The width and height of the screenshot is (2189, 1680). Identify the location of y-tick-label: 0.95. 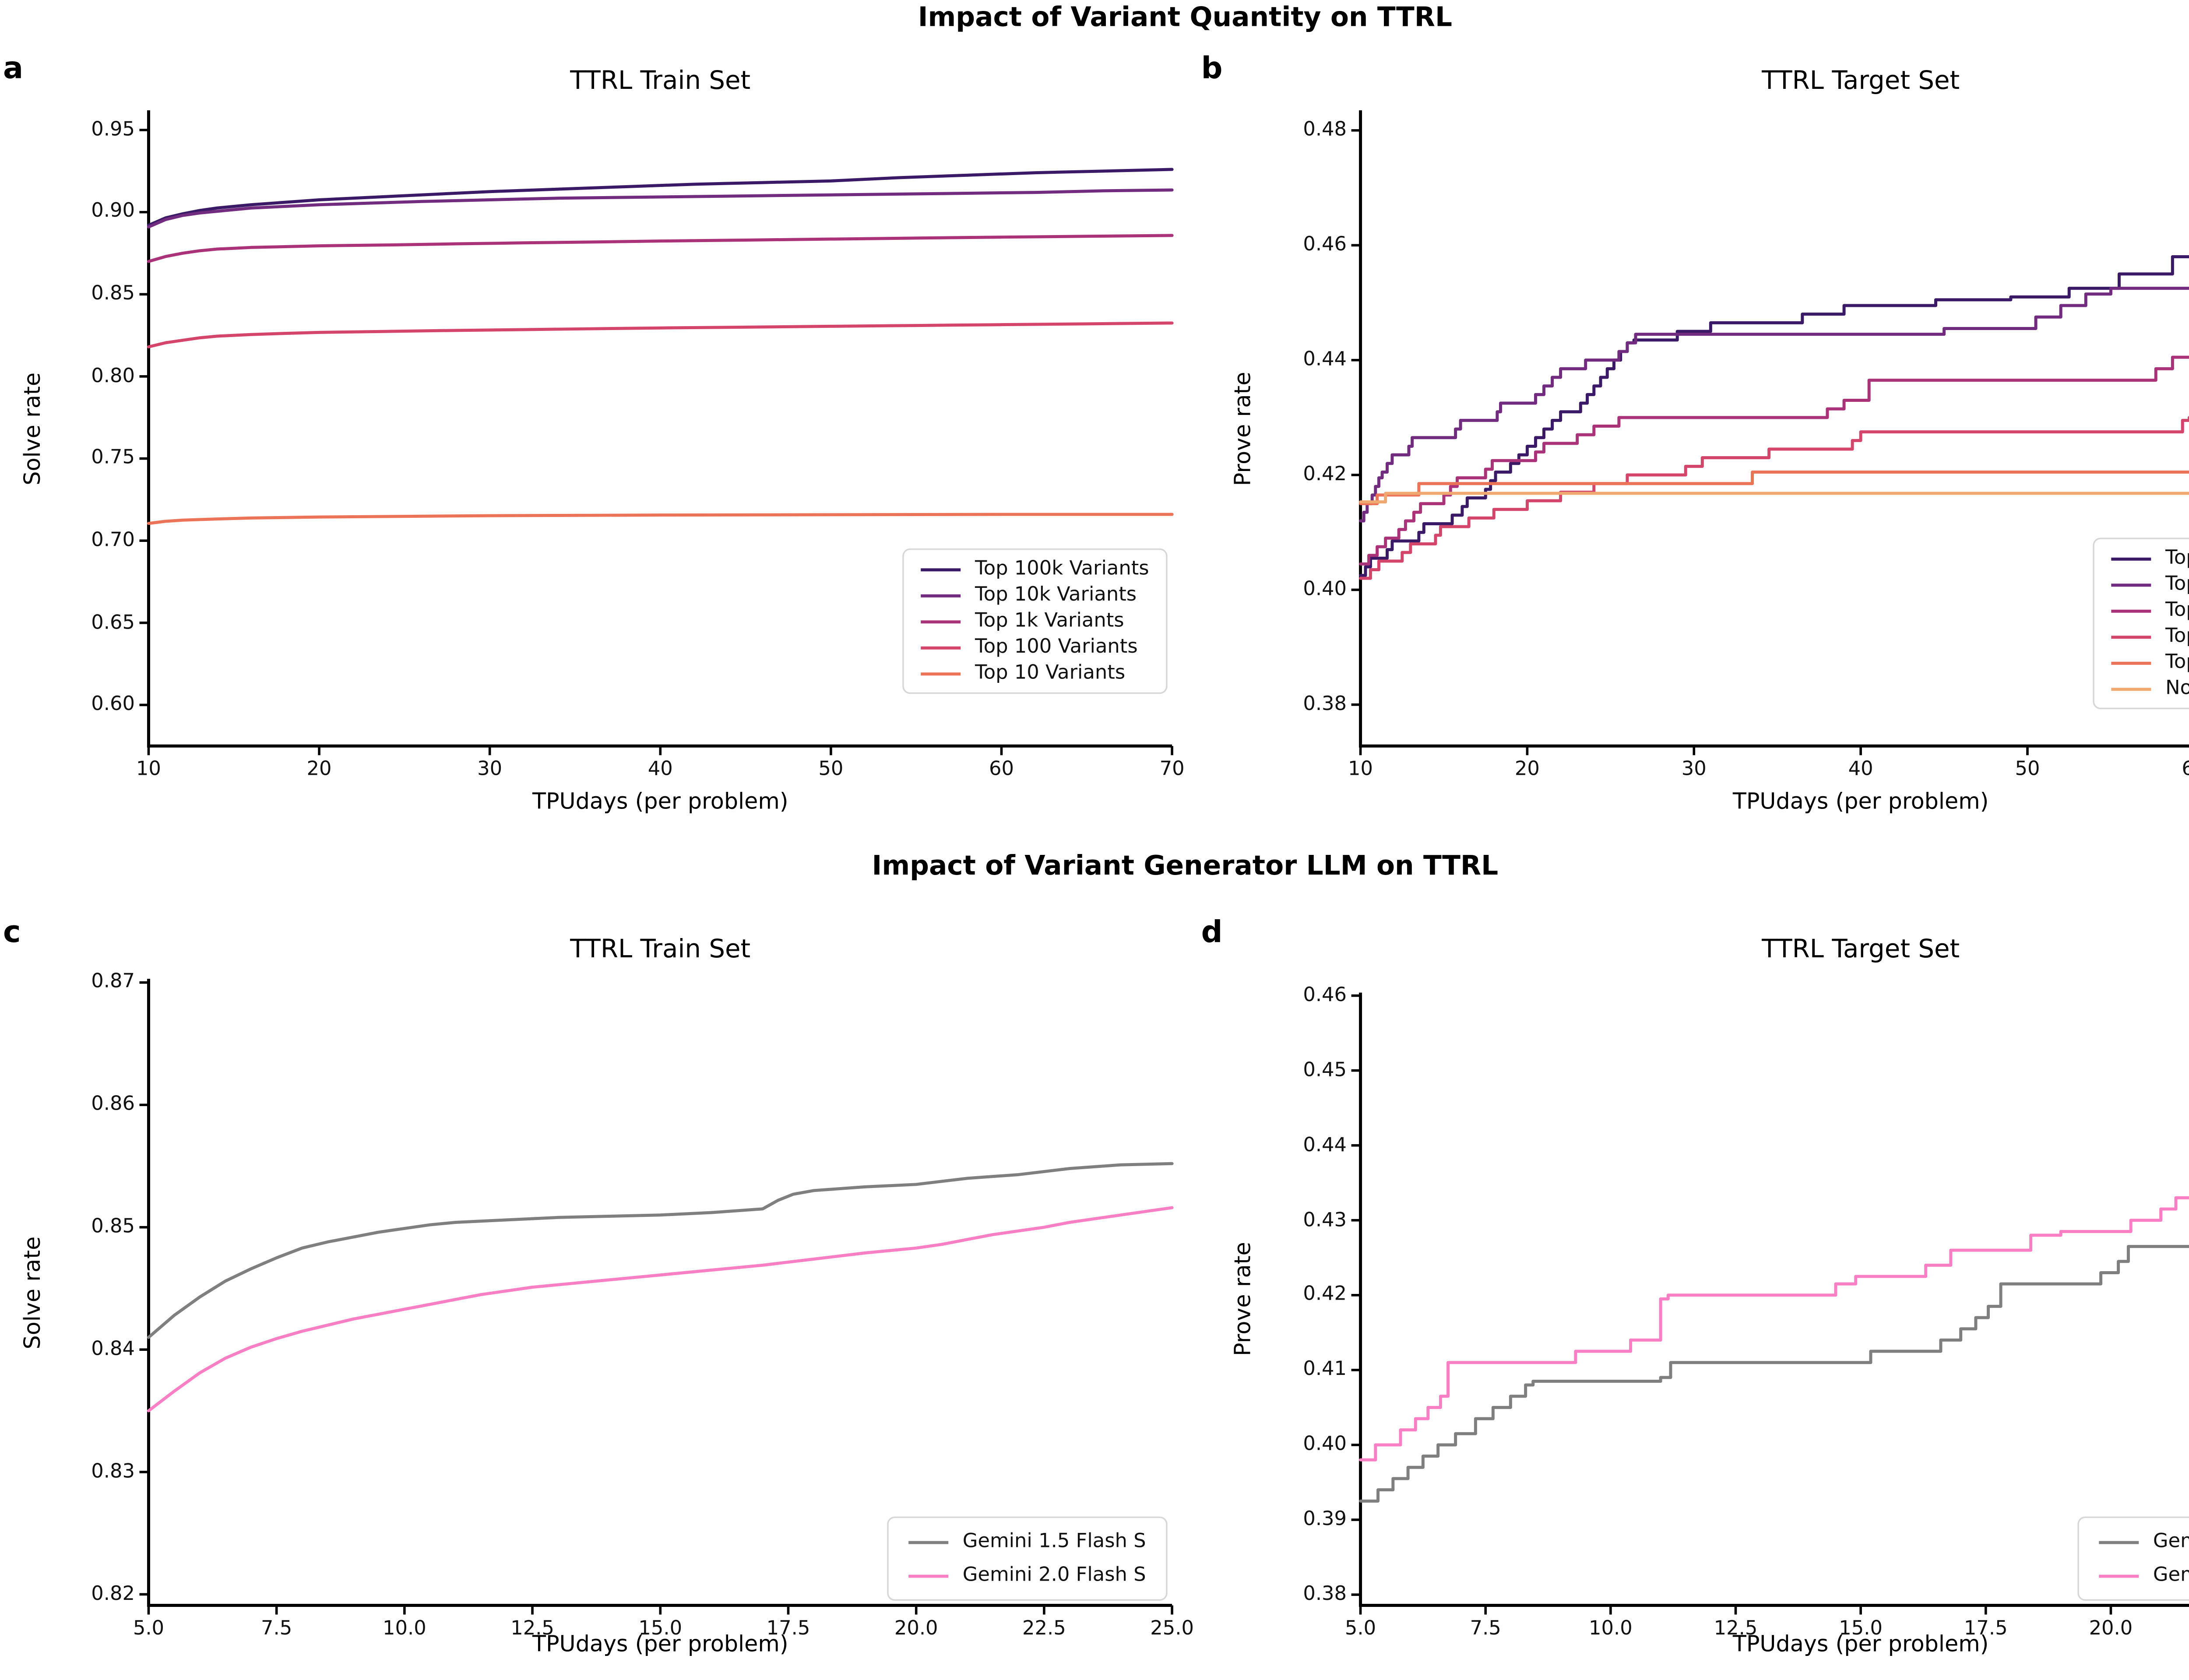
(113, 130).